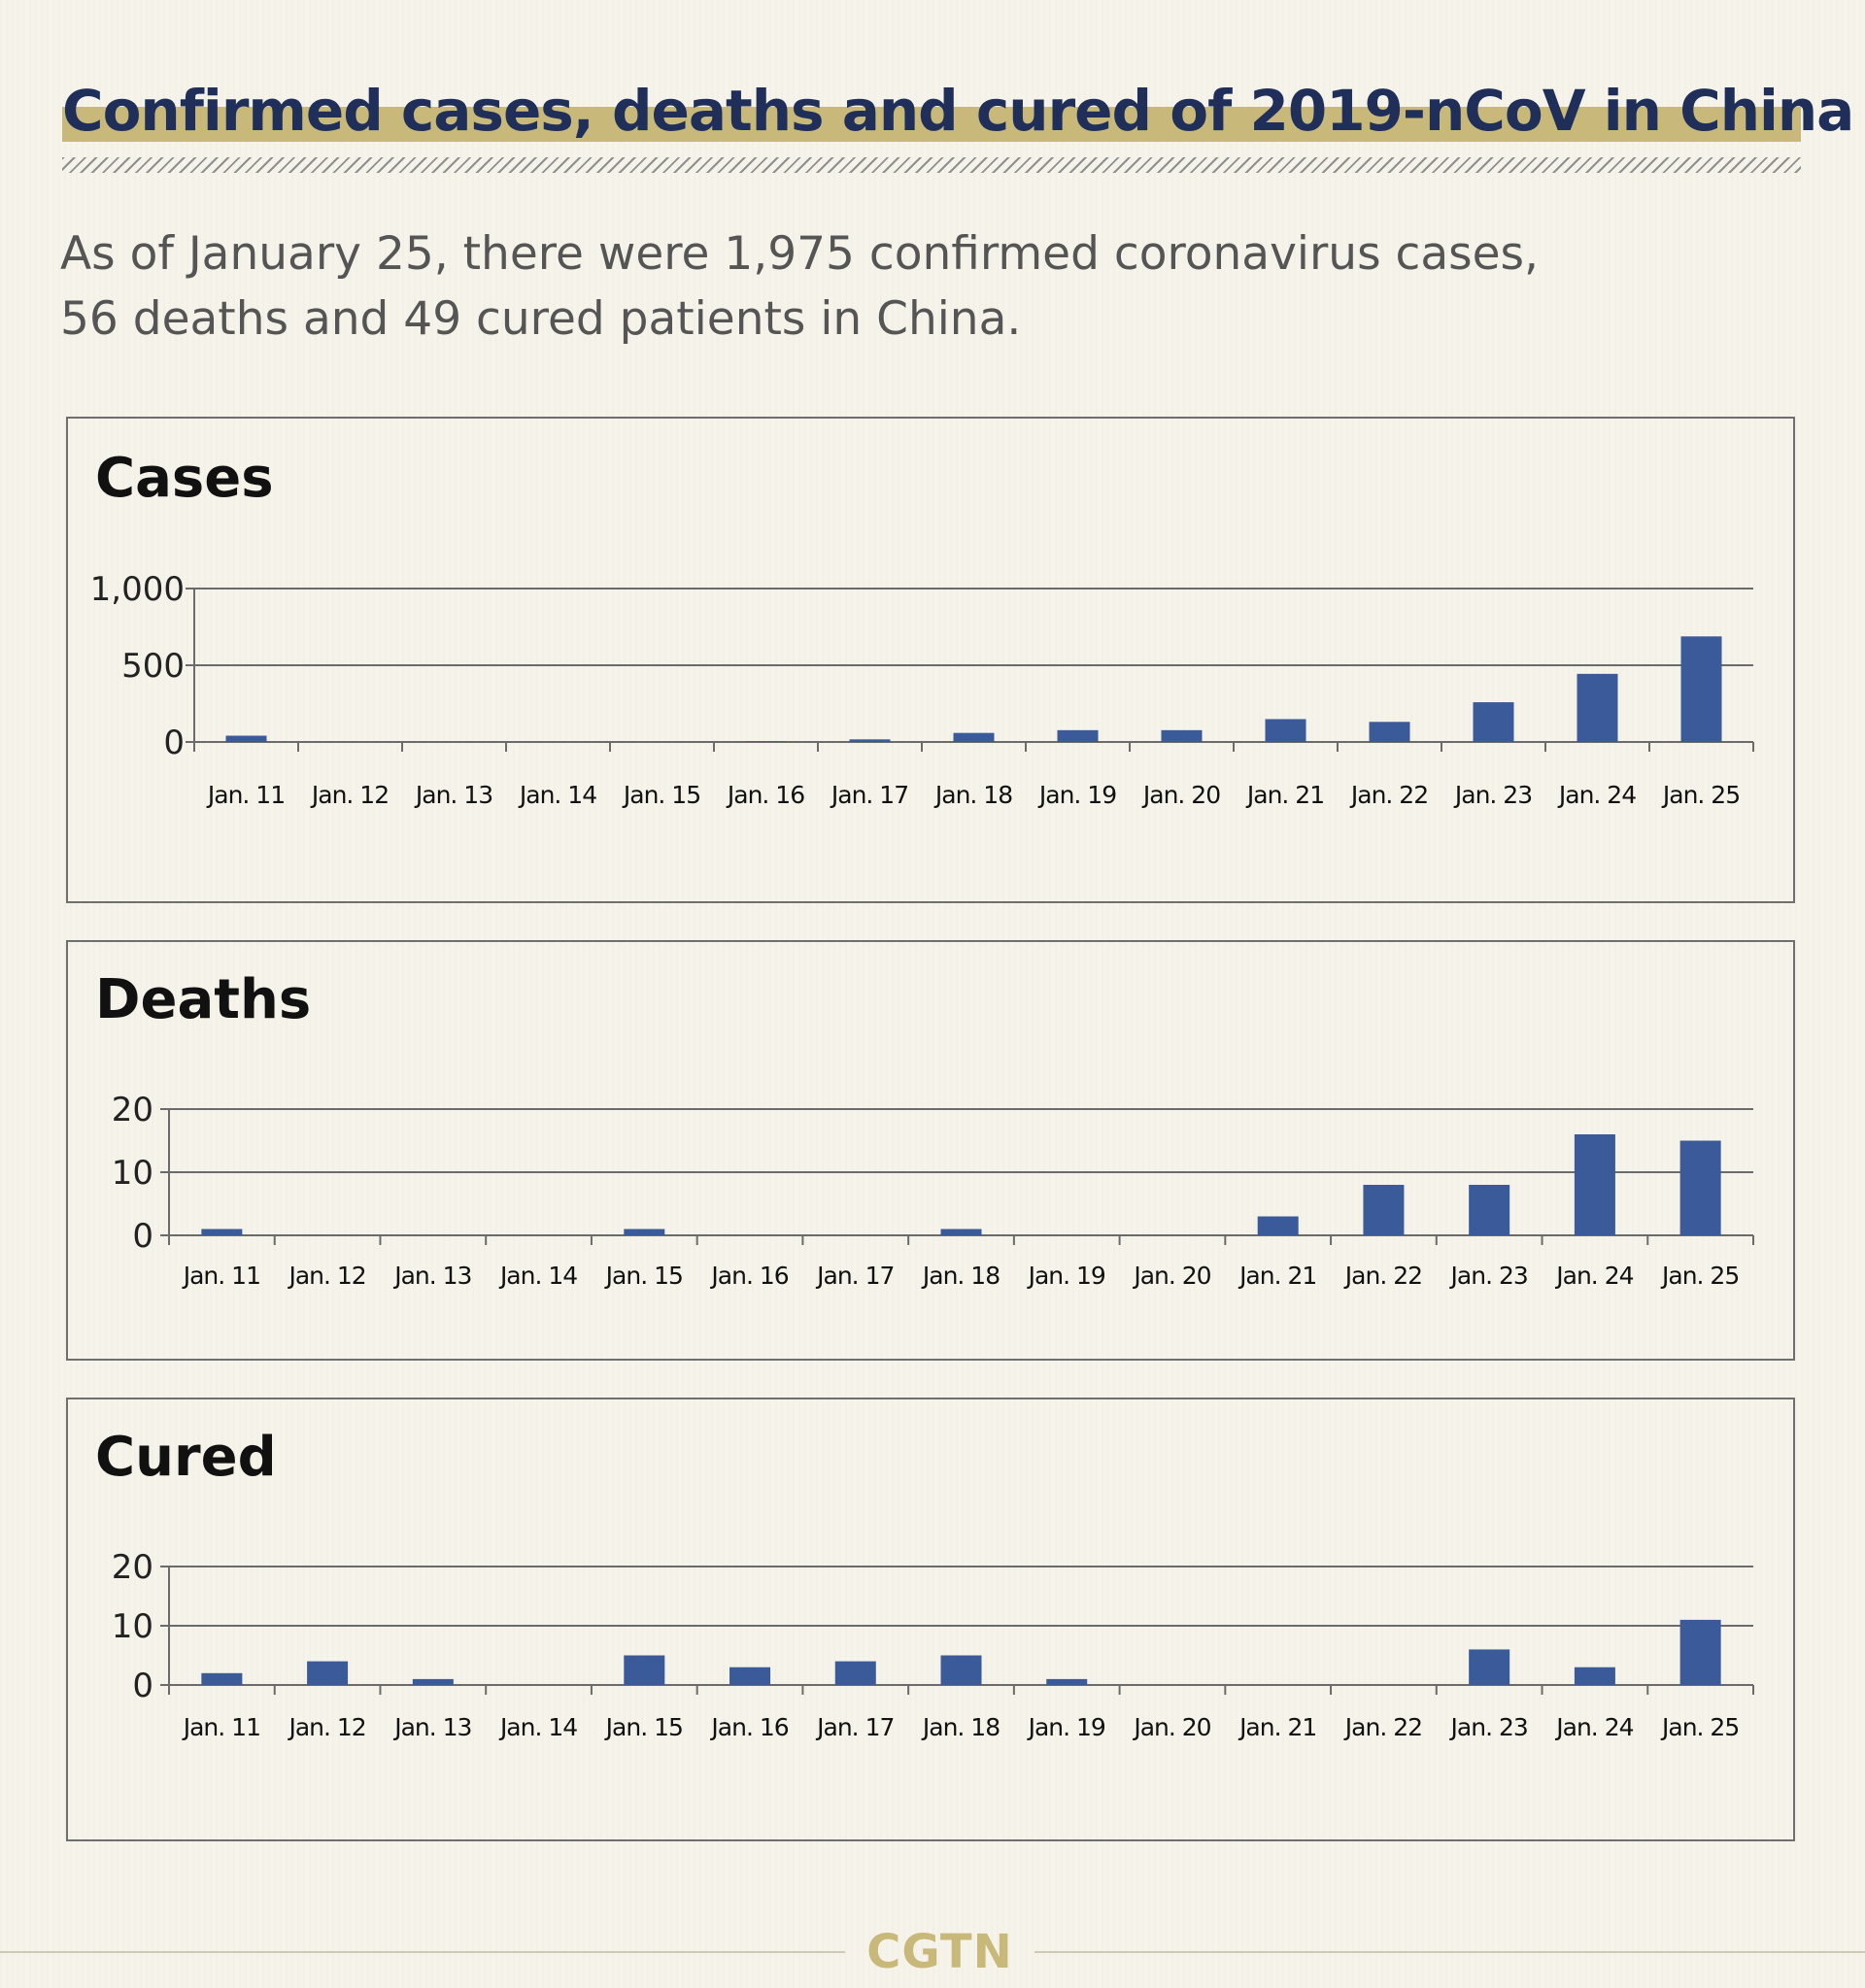  What do you see at coordinates (1382, 1727) in the screenshot?
I see `cured-x-label-jan-22: Jan. 22` at bounding box center [1382, 1727].